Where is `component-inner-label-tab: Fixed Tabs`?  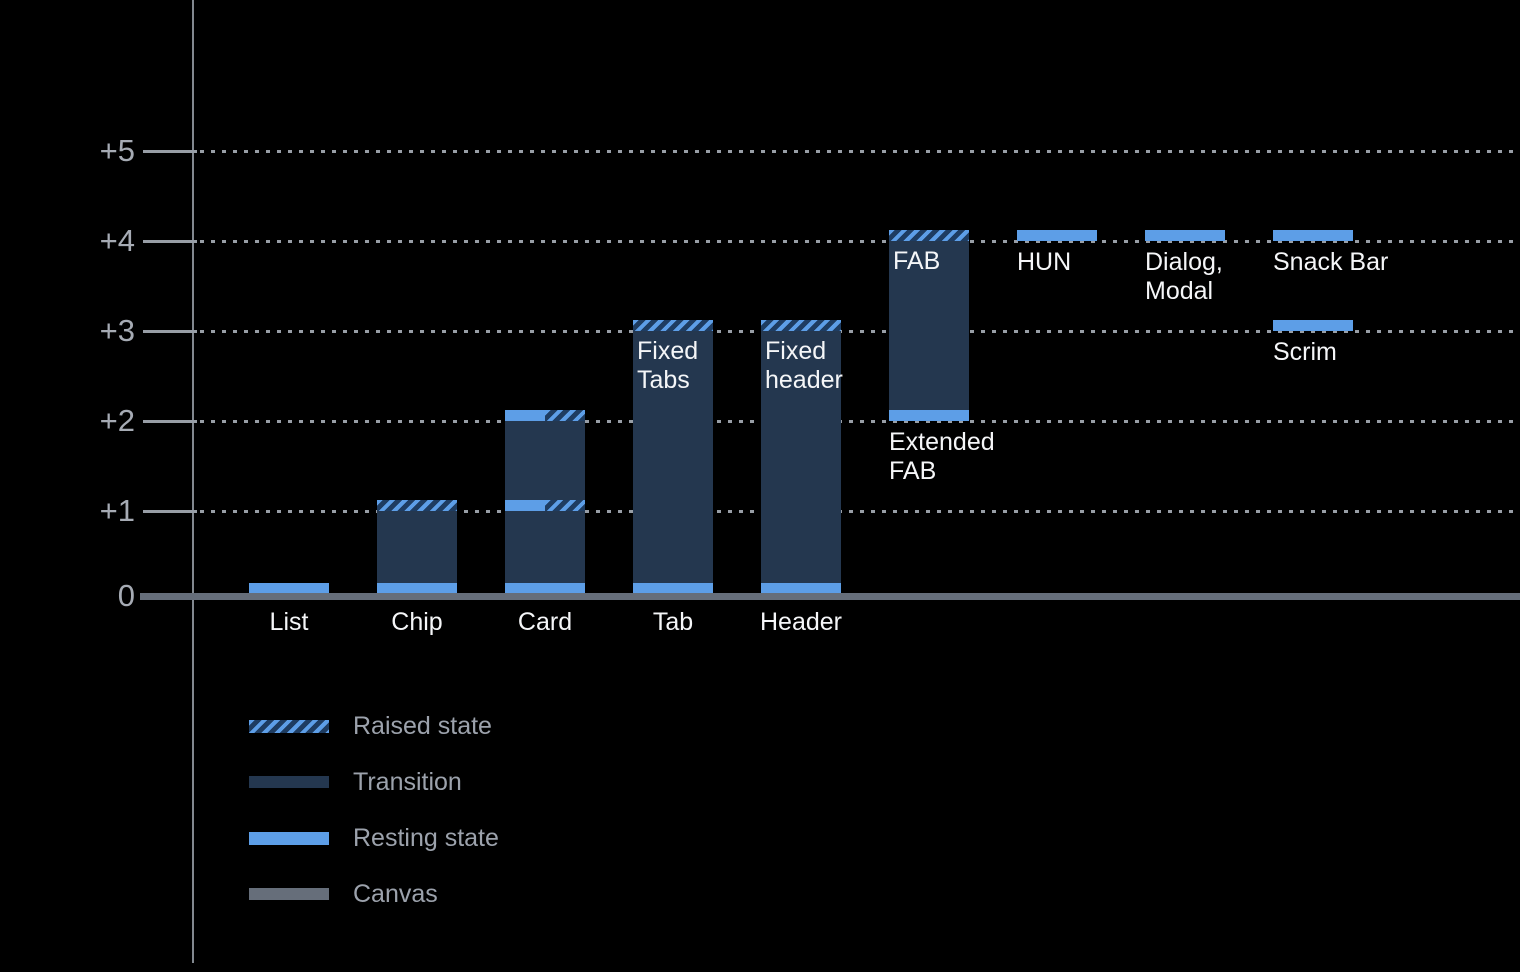 component-inner-label-tab: Fixed Tabs is located at coordinates (668, 365).